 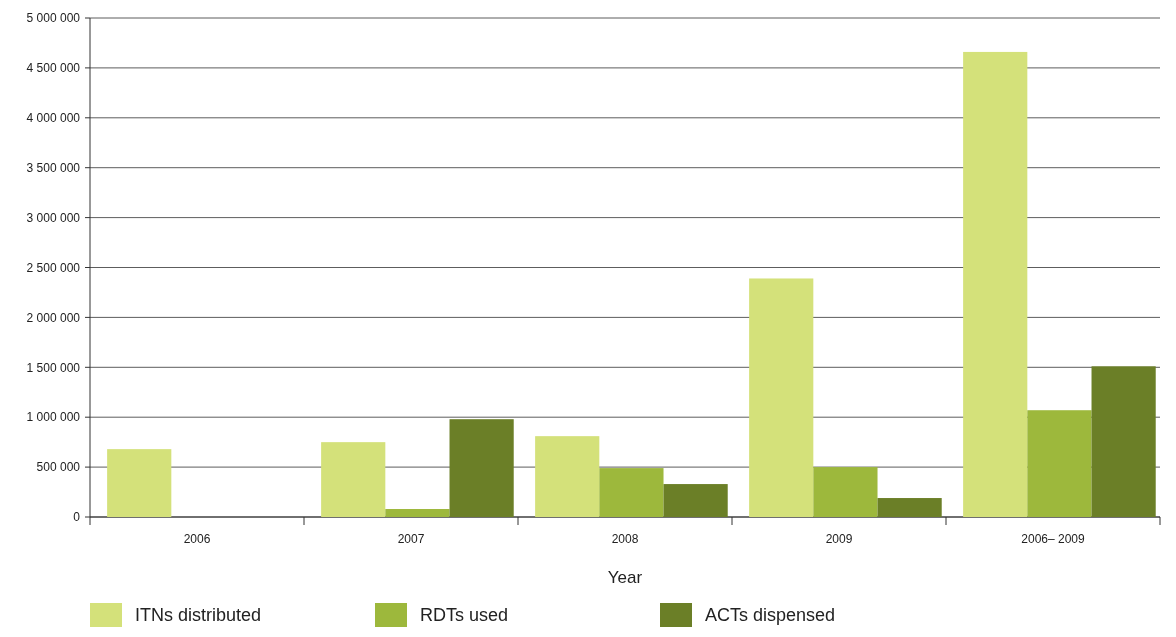 What do you see at coordinates (770, 615) in the screenshot?
I see `legend-label: ACTs dispensed` at bounding box center [770, 615].